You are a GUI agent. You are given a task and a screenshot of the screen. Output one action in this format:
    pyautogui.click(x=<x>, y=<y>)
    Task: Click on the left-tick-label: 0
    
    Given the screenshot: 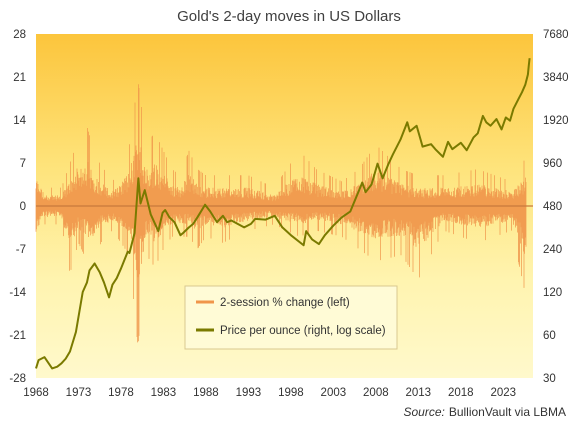 What is the action you would take?
    pyautogui.click(x=23, y=207)
    